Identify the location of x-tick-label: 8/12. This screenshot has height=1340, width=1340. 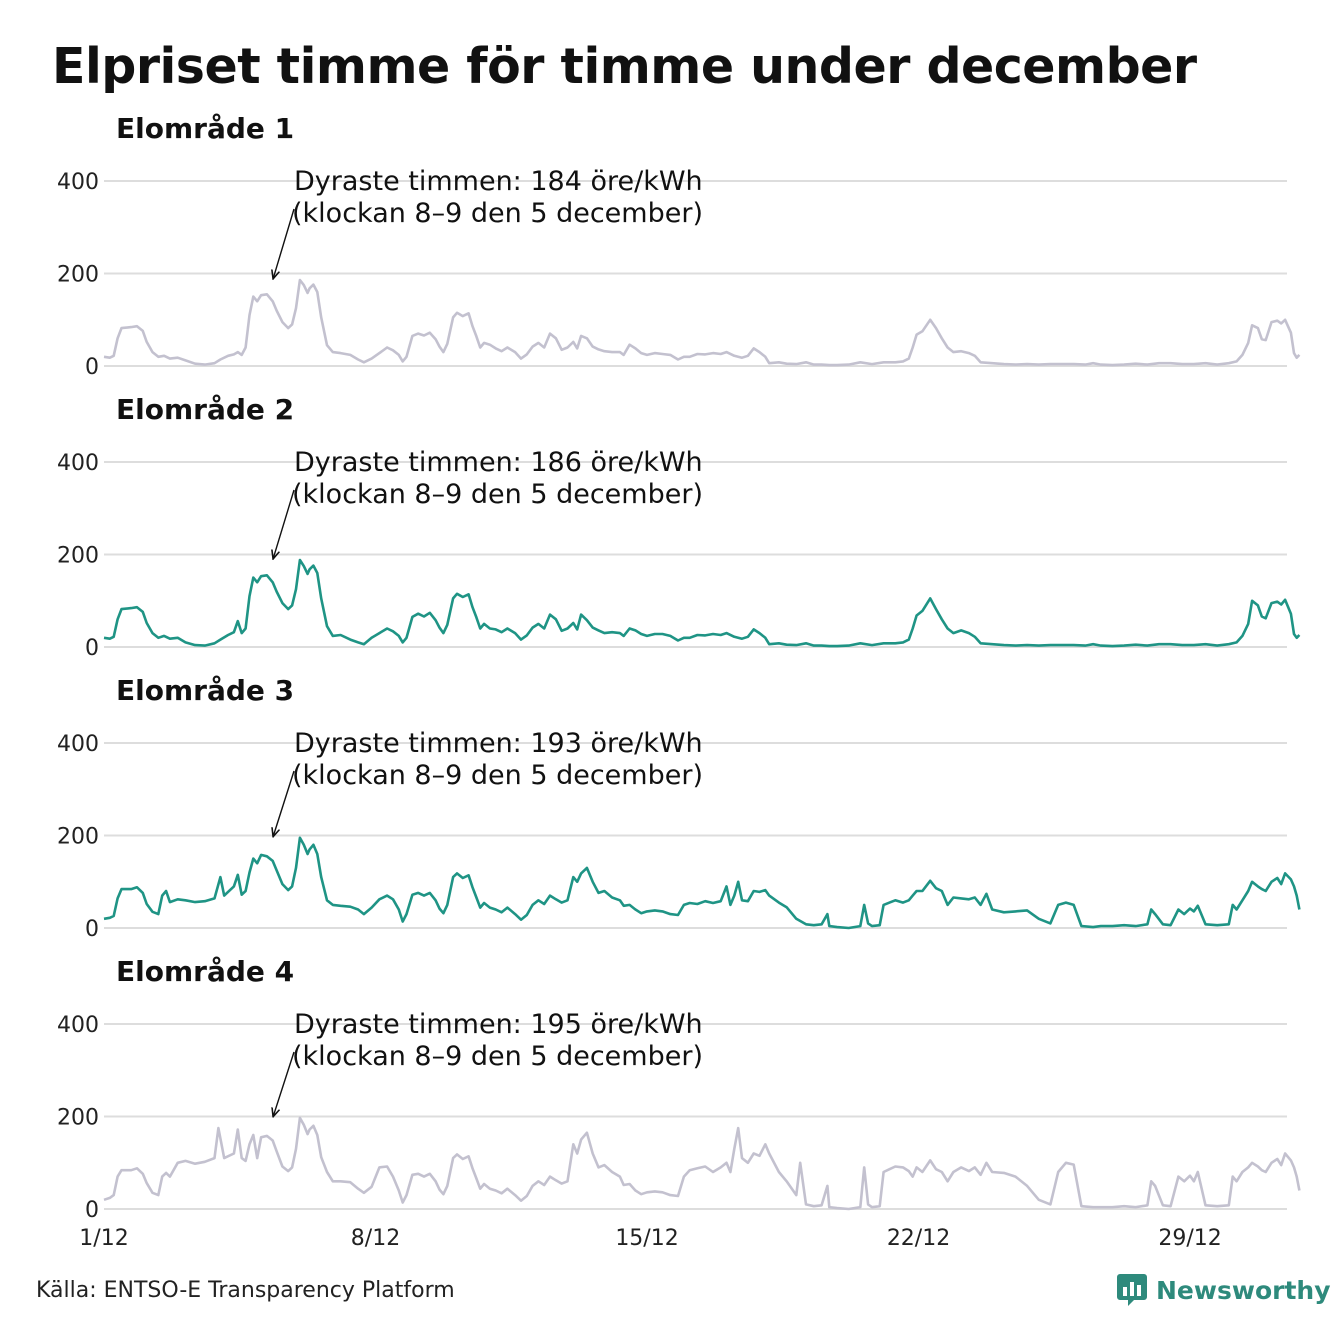
(375, 1238).